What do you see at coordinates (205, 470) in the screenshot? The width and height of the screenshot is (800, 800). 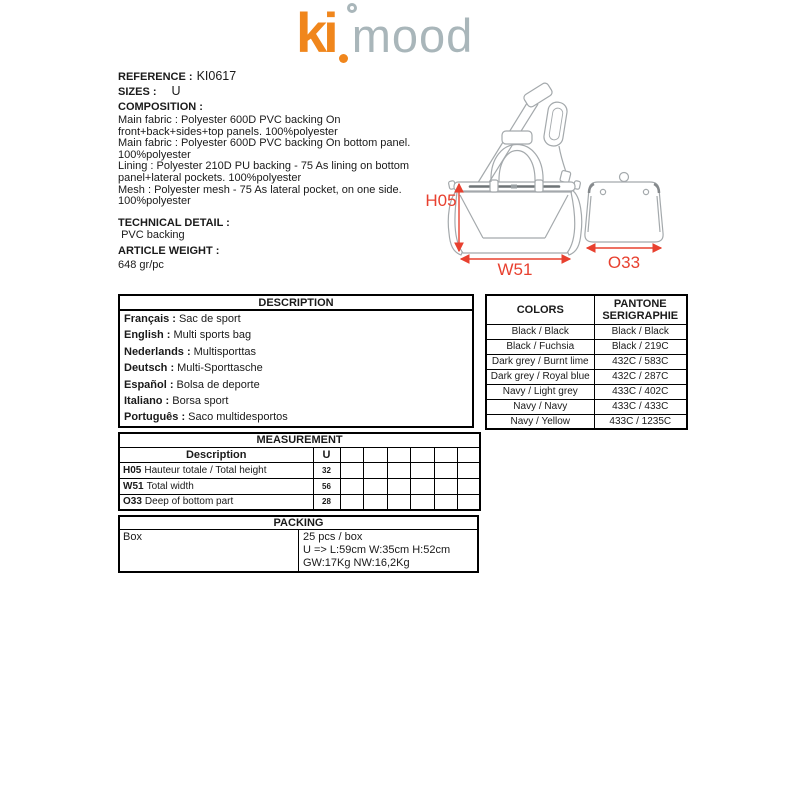 I see `measurement-label: Hauteur totale / Total height` at bounding box center [205, 470].